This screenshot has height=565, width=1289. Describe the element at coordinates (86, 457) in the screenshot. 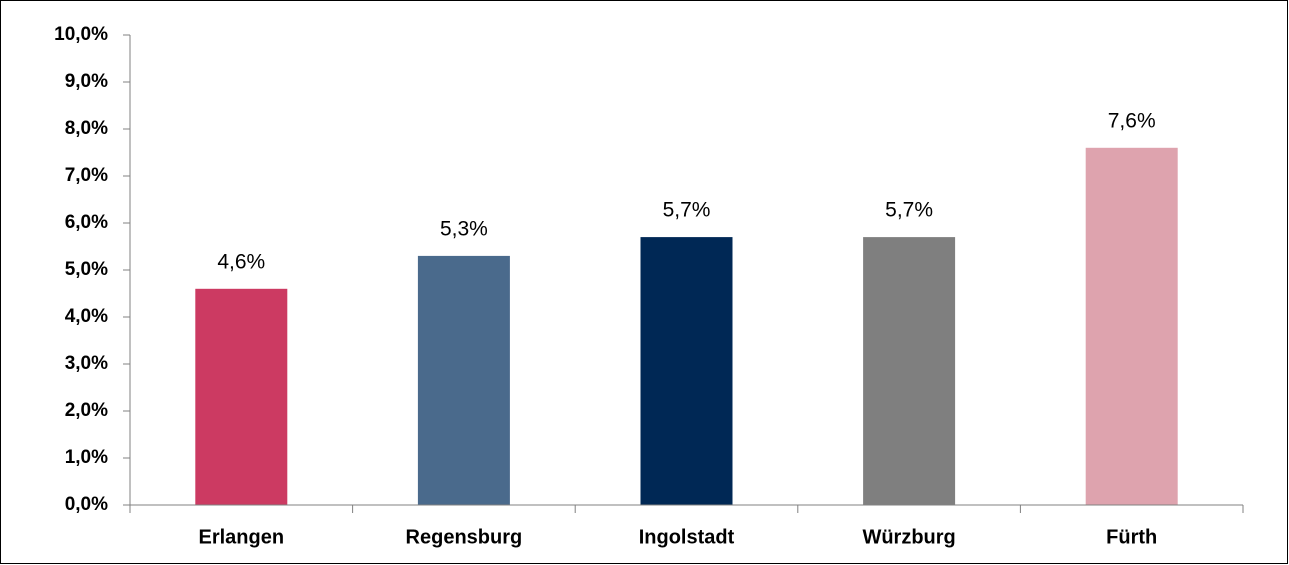

I see `y-tick-label: 1,0%` at that location.